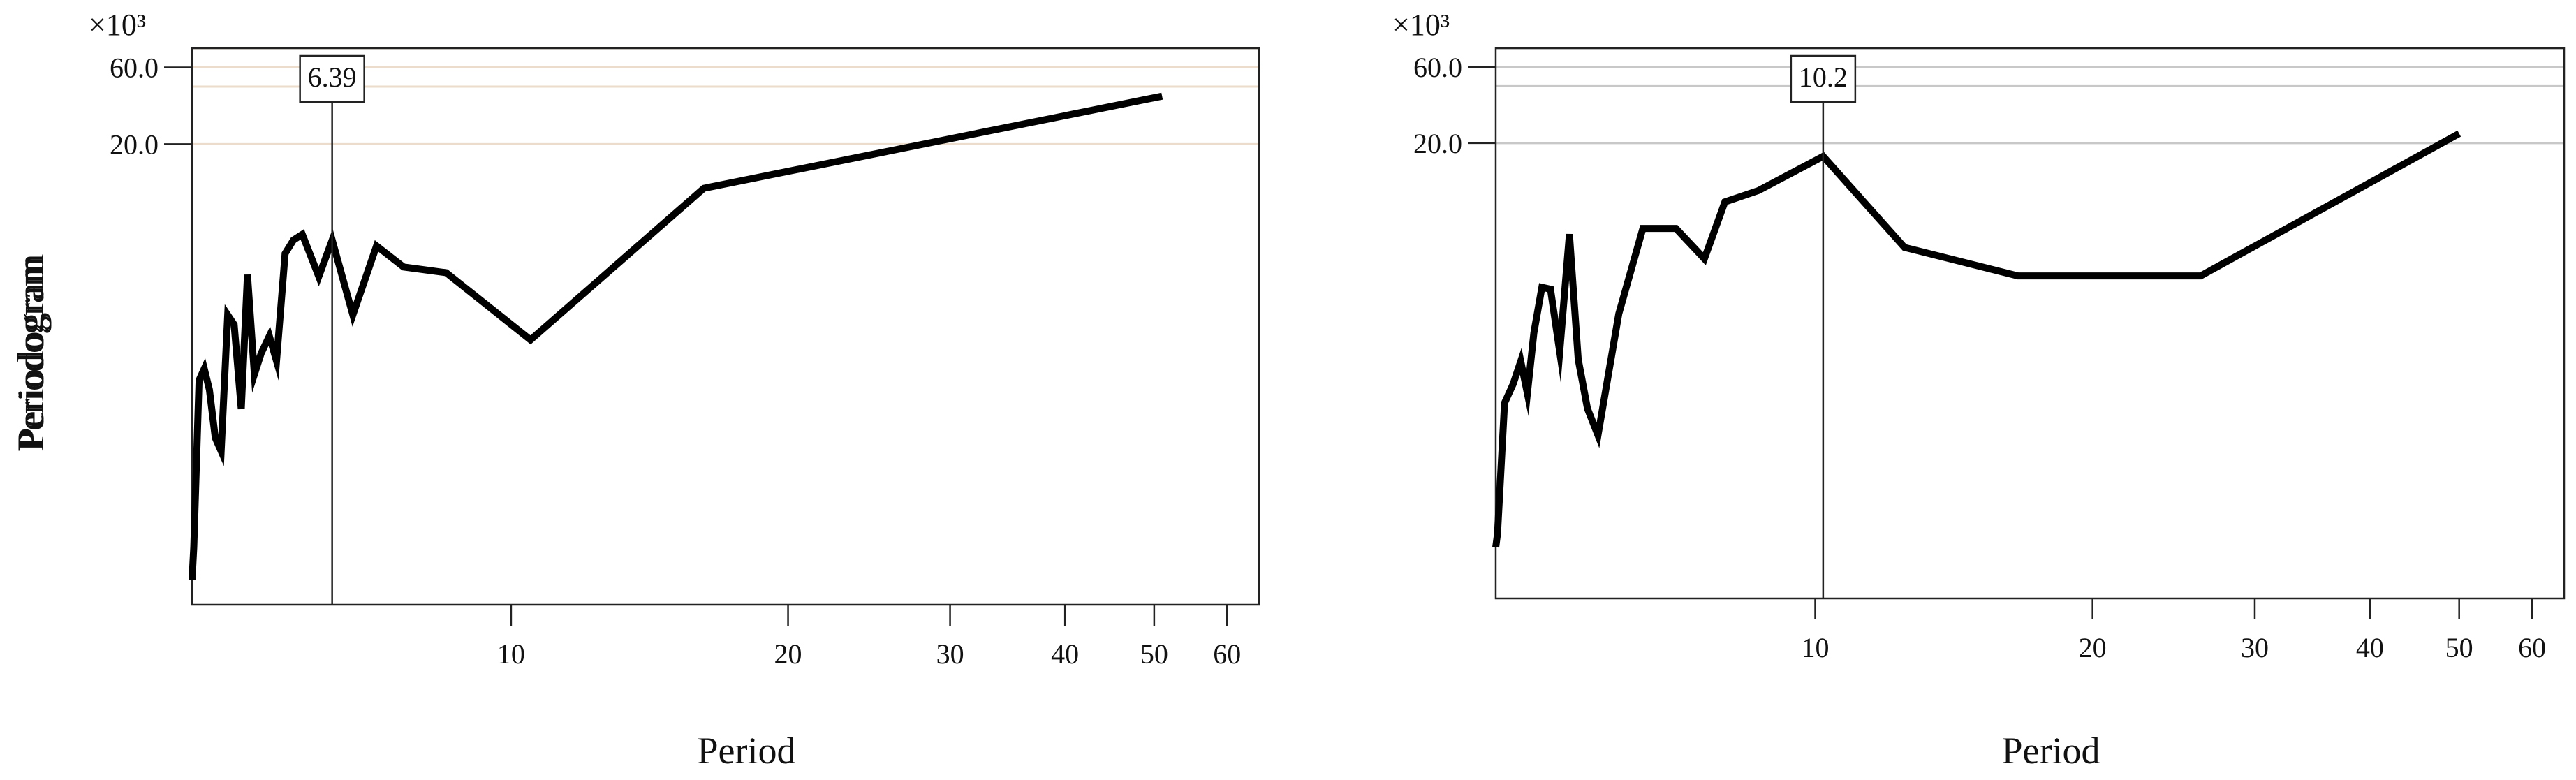  What do you see at coordinates (332, 77) in the screenshot?
I see `marker-label: 6.39` at bounding box center [332, 77].